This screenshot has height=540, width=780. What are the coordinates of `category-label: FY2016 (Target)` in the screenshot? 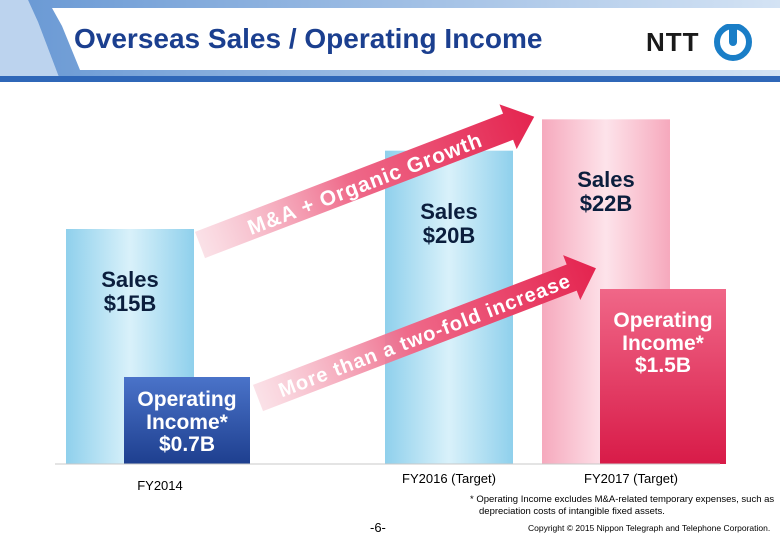 It's located at (449, 478).